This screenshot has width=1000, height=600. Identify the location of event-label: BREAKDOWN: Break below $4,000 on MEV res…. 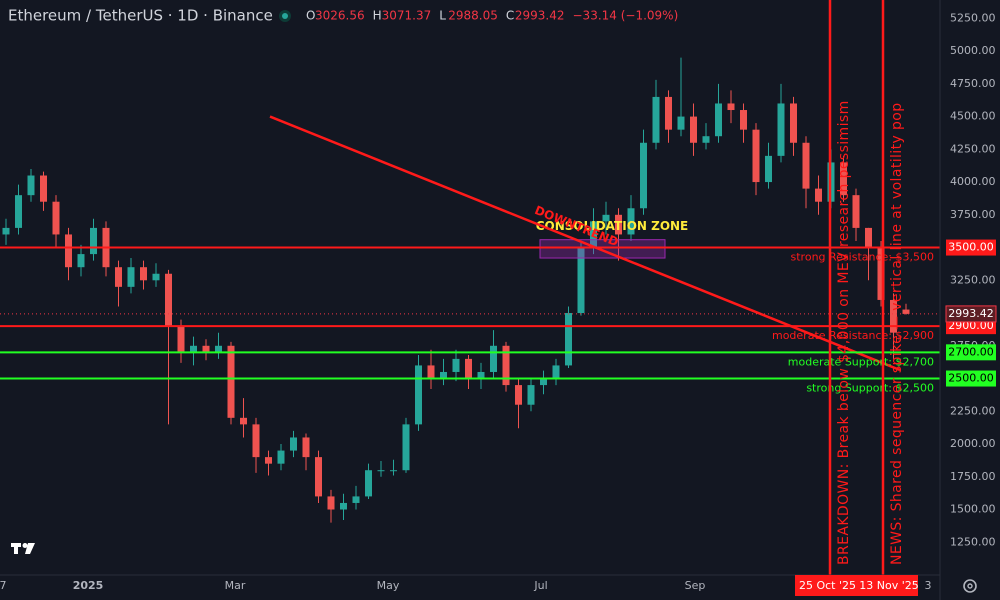
(844, 332).